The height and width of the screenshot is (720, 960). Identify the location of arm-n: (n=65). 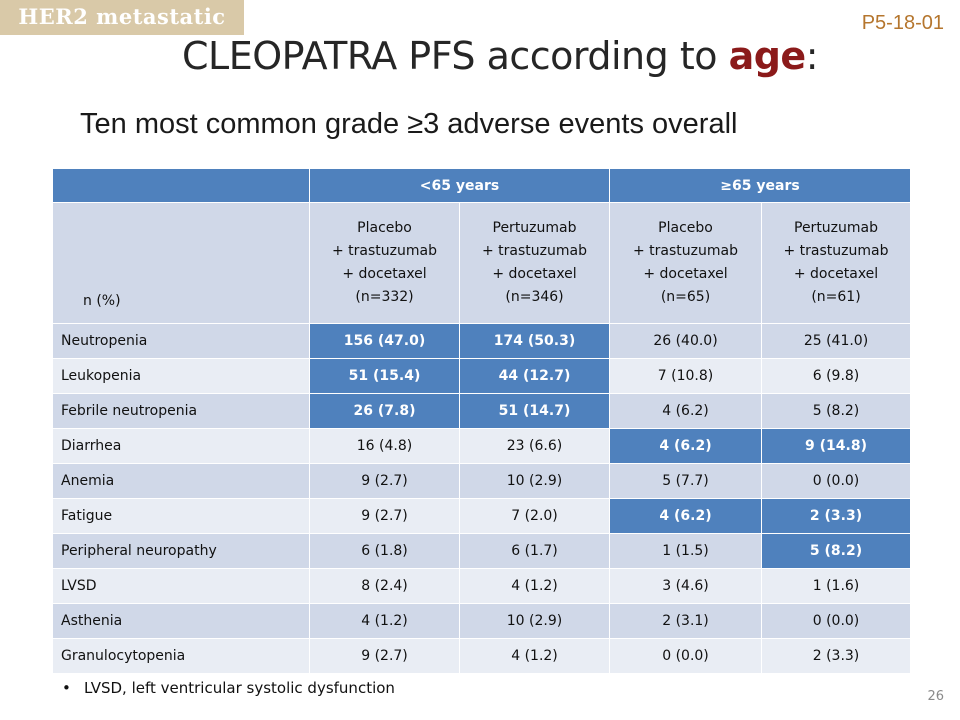
(685, 297).